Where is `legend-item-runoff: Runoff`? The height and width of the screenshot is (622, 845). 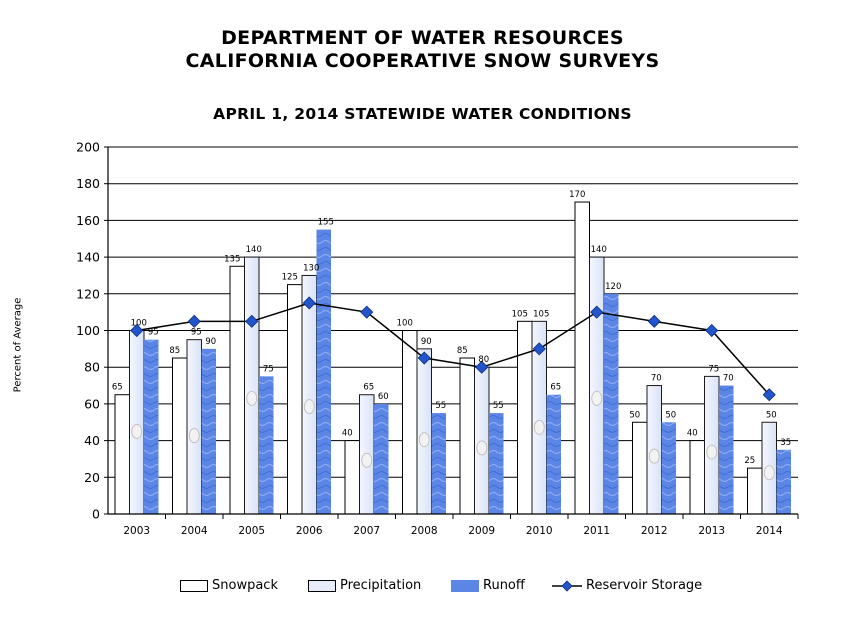
legend-item-runoff: Runoff is located at coordinates (488, 585).